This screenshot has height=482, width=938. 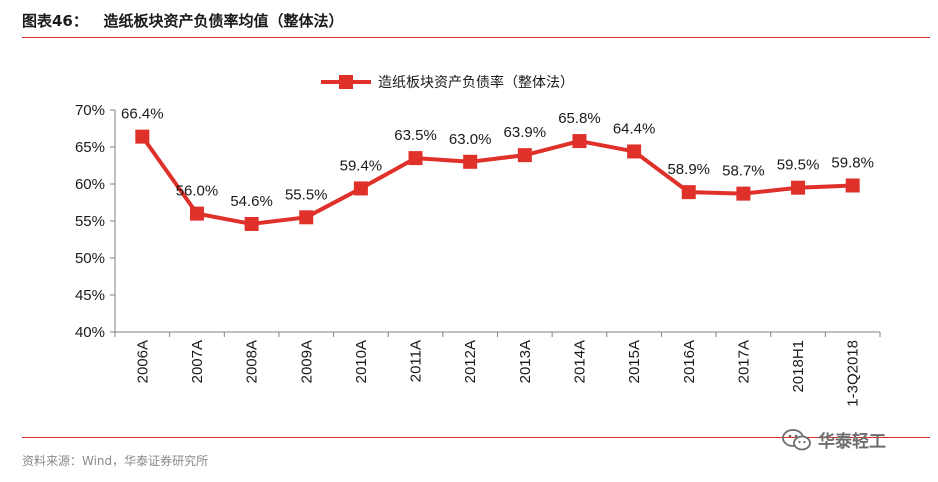 I want to click on data-label: 59.5%, so click(x=798, y=165).